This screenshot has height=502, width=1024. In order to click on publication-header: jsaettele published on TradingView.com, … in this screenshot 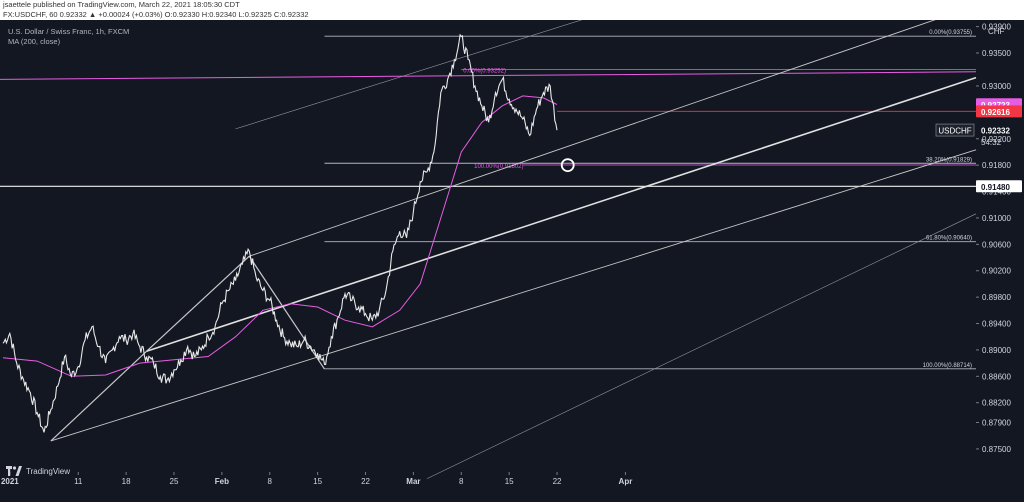, I will do `click(512, 10)`.